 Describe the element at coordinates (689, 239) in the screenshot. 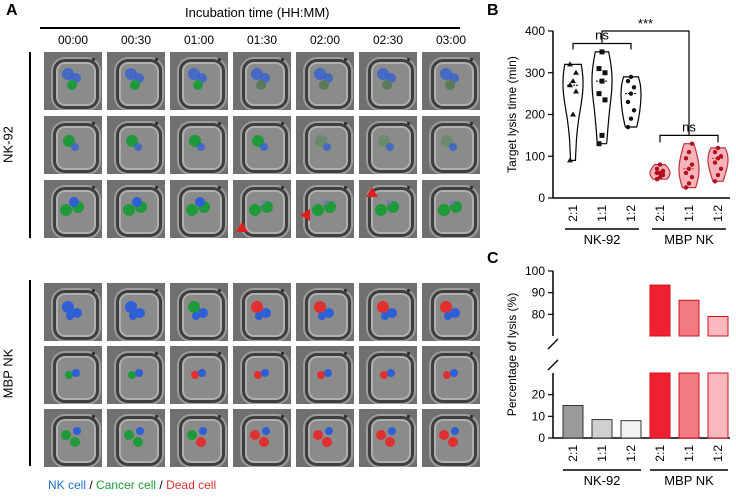

I see `group-label: MBP NK` at that location.